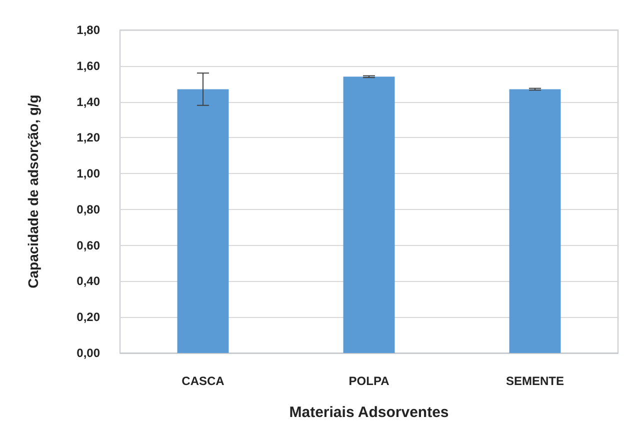 The image size is (637, 443). I want to click on y-tick-label: 0,00, so click(88, 353).